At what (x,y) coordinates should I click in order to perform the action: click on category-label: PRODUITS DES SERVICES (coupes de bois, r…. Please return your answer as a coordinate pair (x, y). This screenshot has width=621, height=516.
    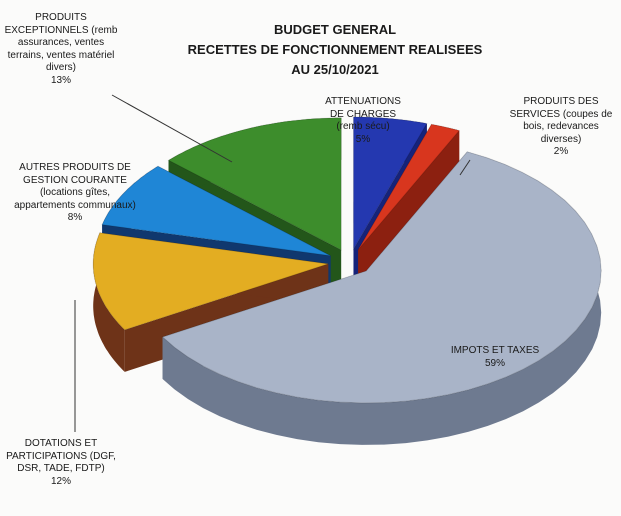
    Looking at the image, I should click on (561, 120).